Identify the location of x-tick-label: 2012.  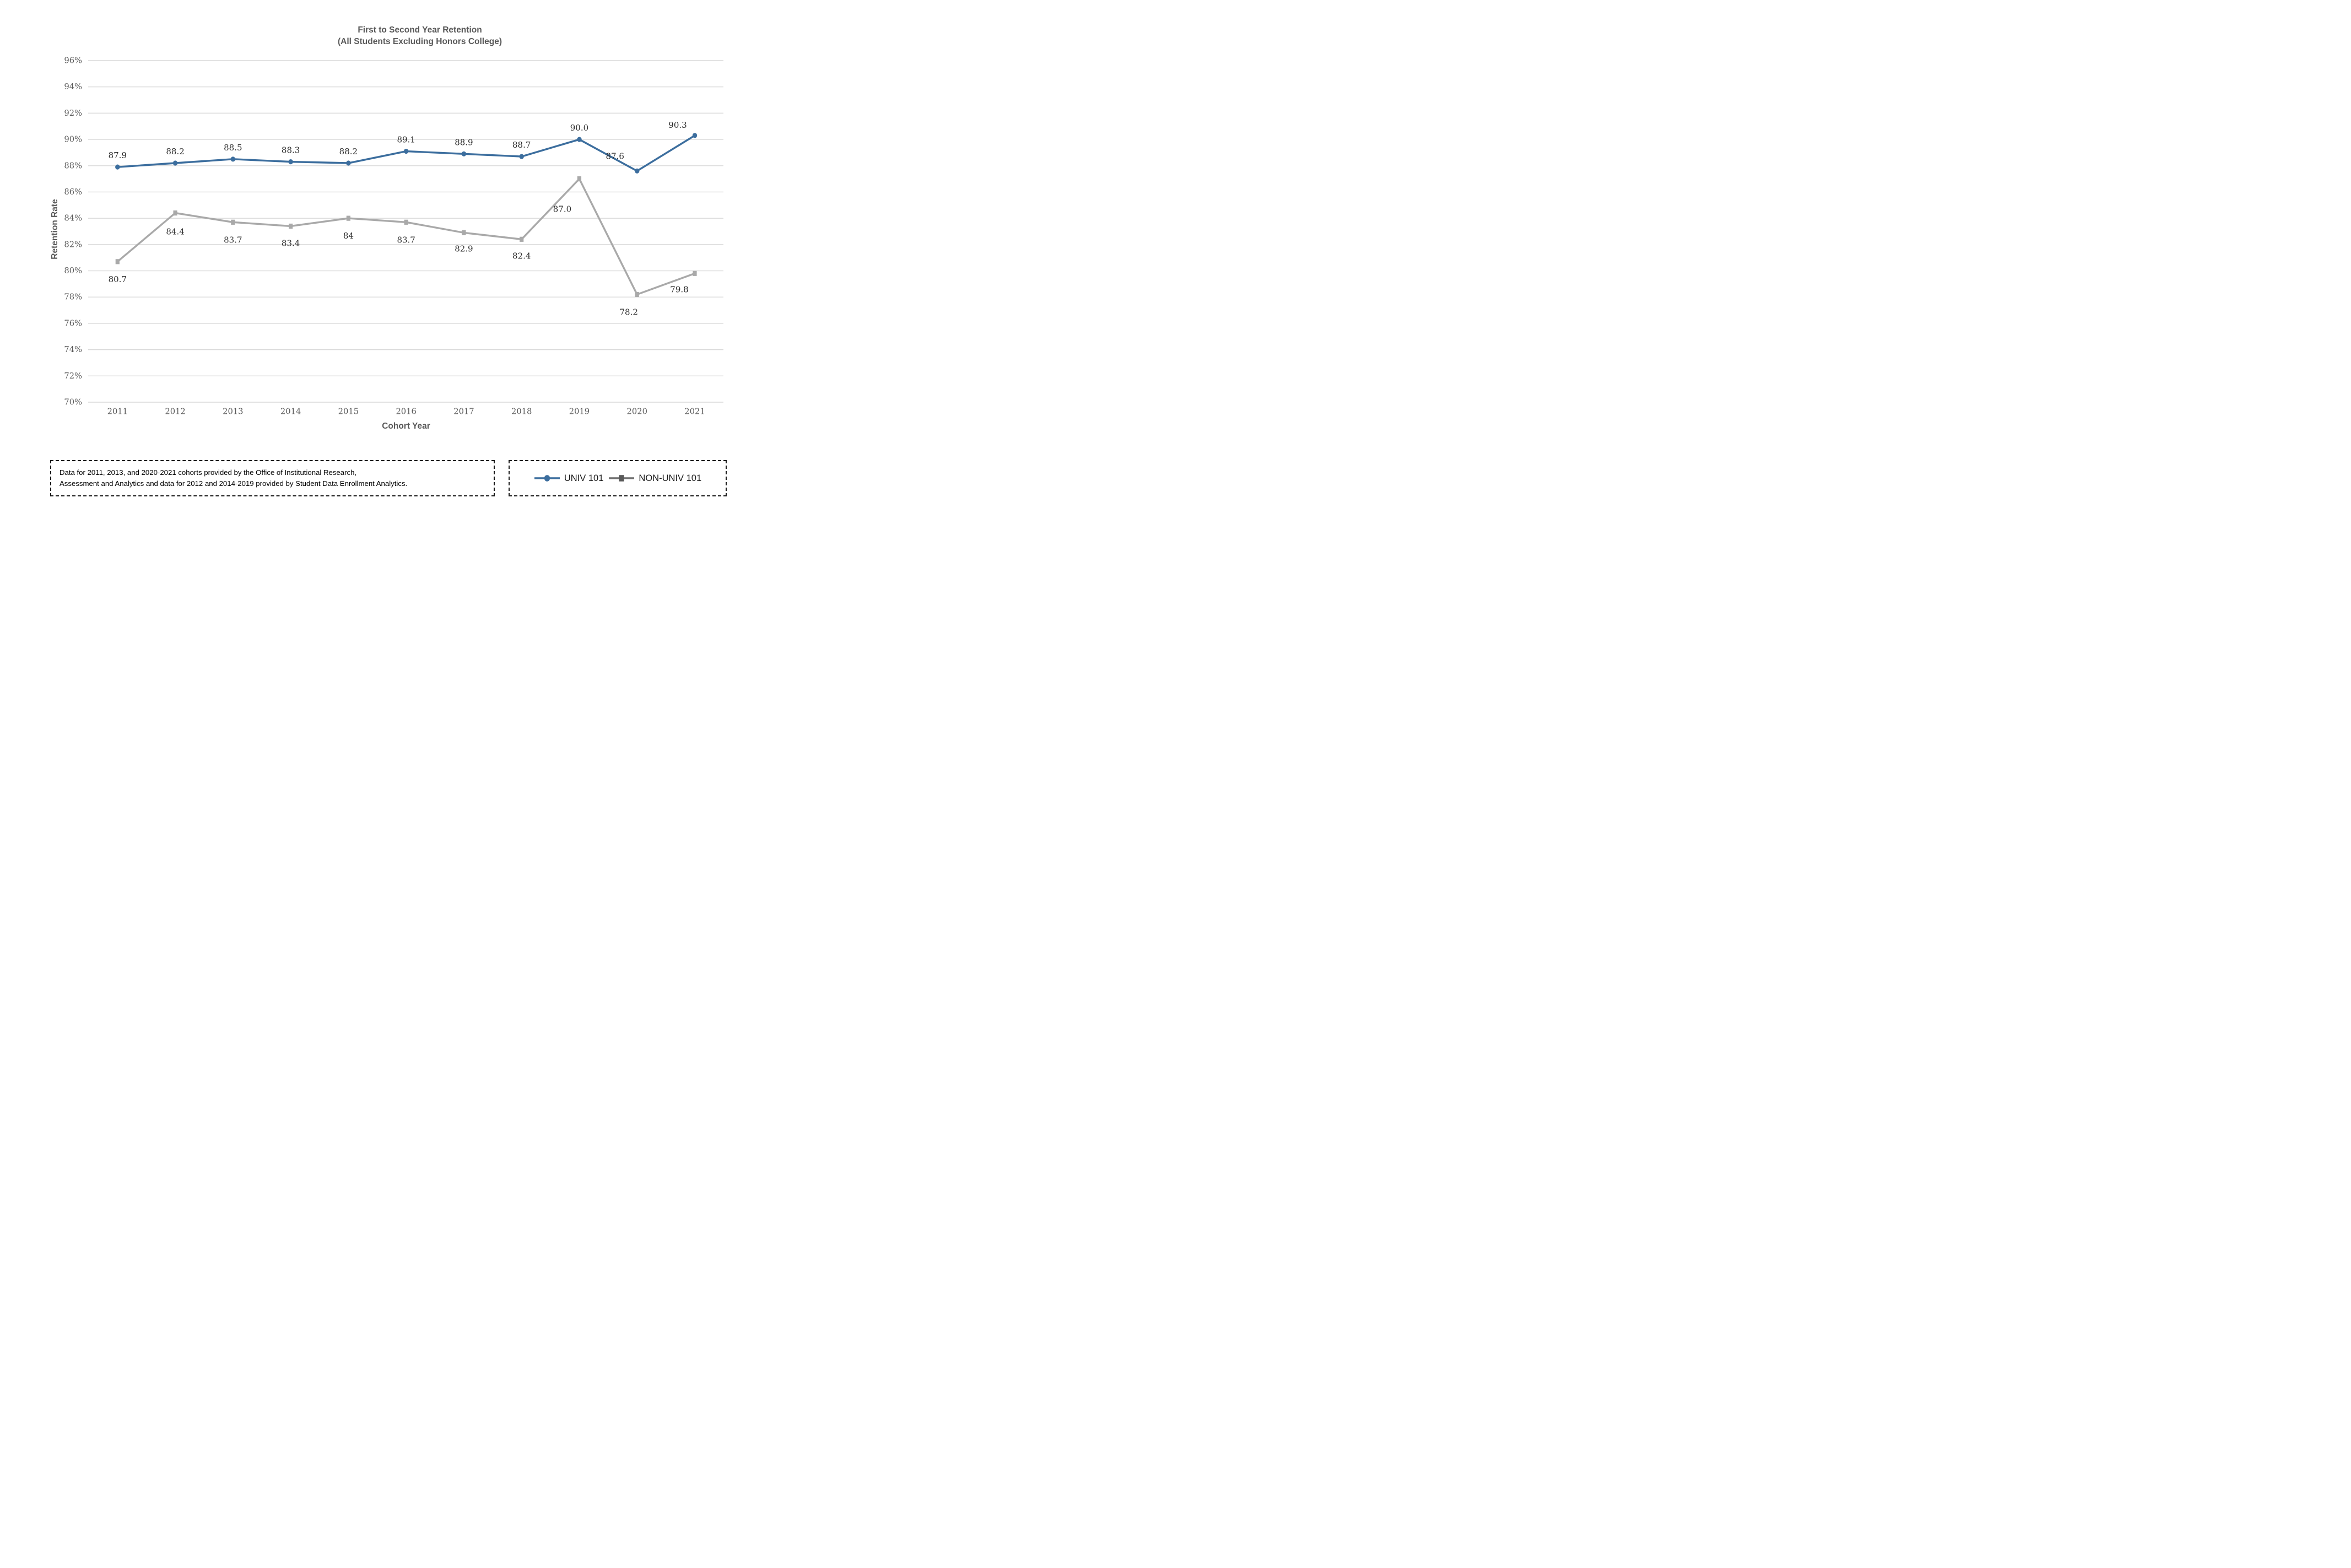
(175, 412).